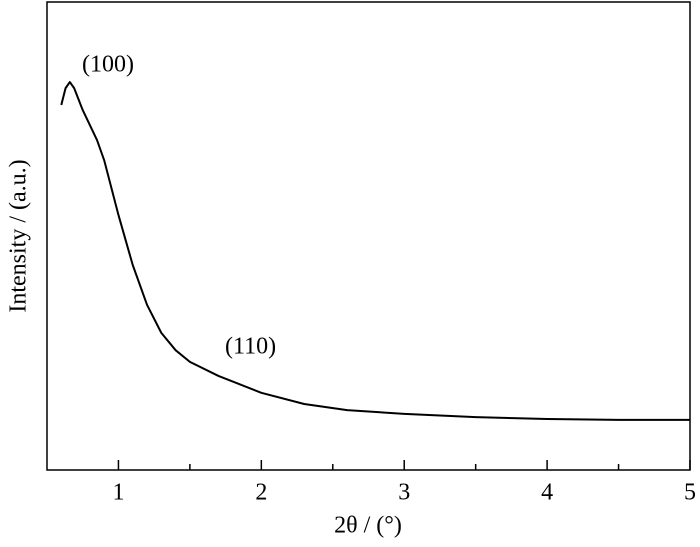  Describe the element at coordinates (19, 235) in the screenshot. I see `y-axis-label: Intensity / (a.u.)` at that location.